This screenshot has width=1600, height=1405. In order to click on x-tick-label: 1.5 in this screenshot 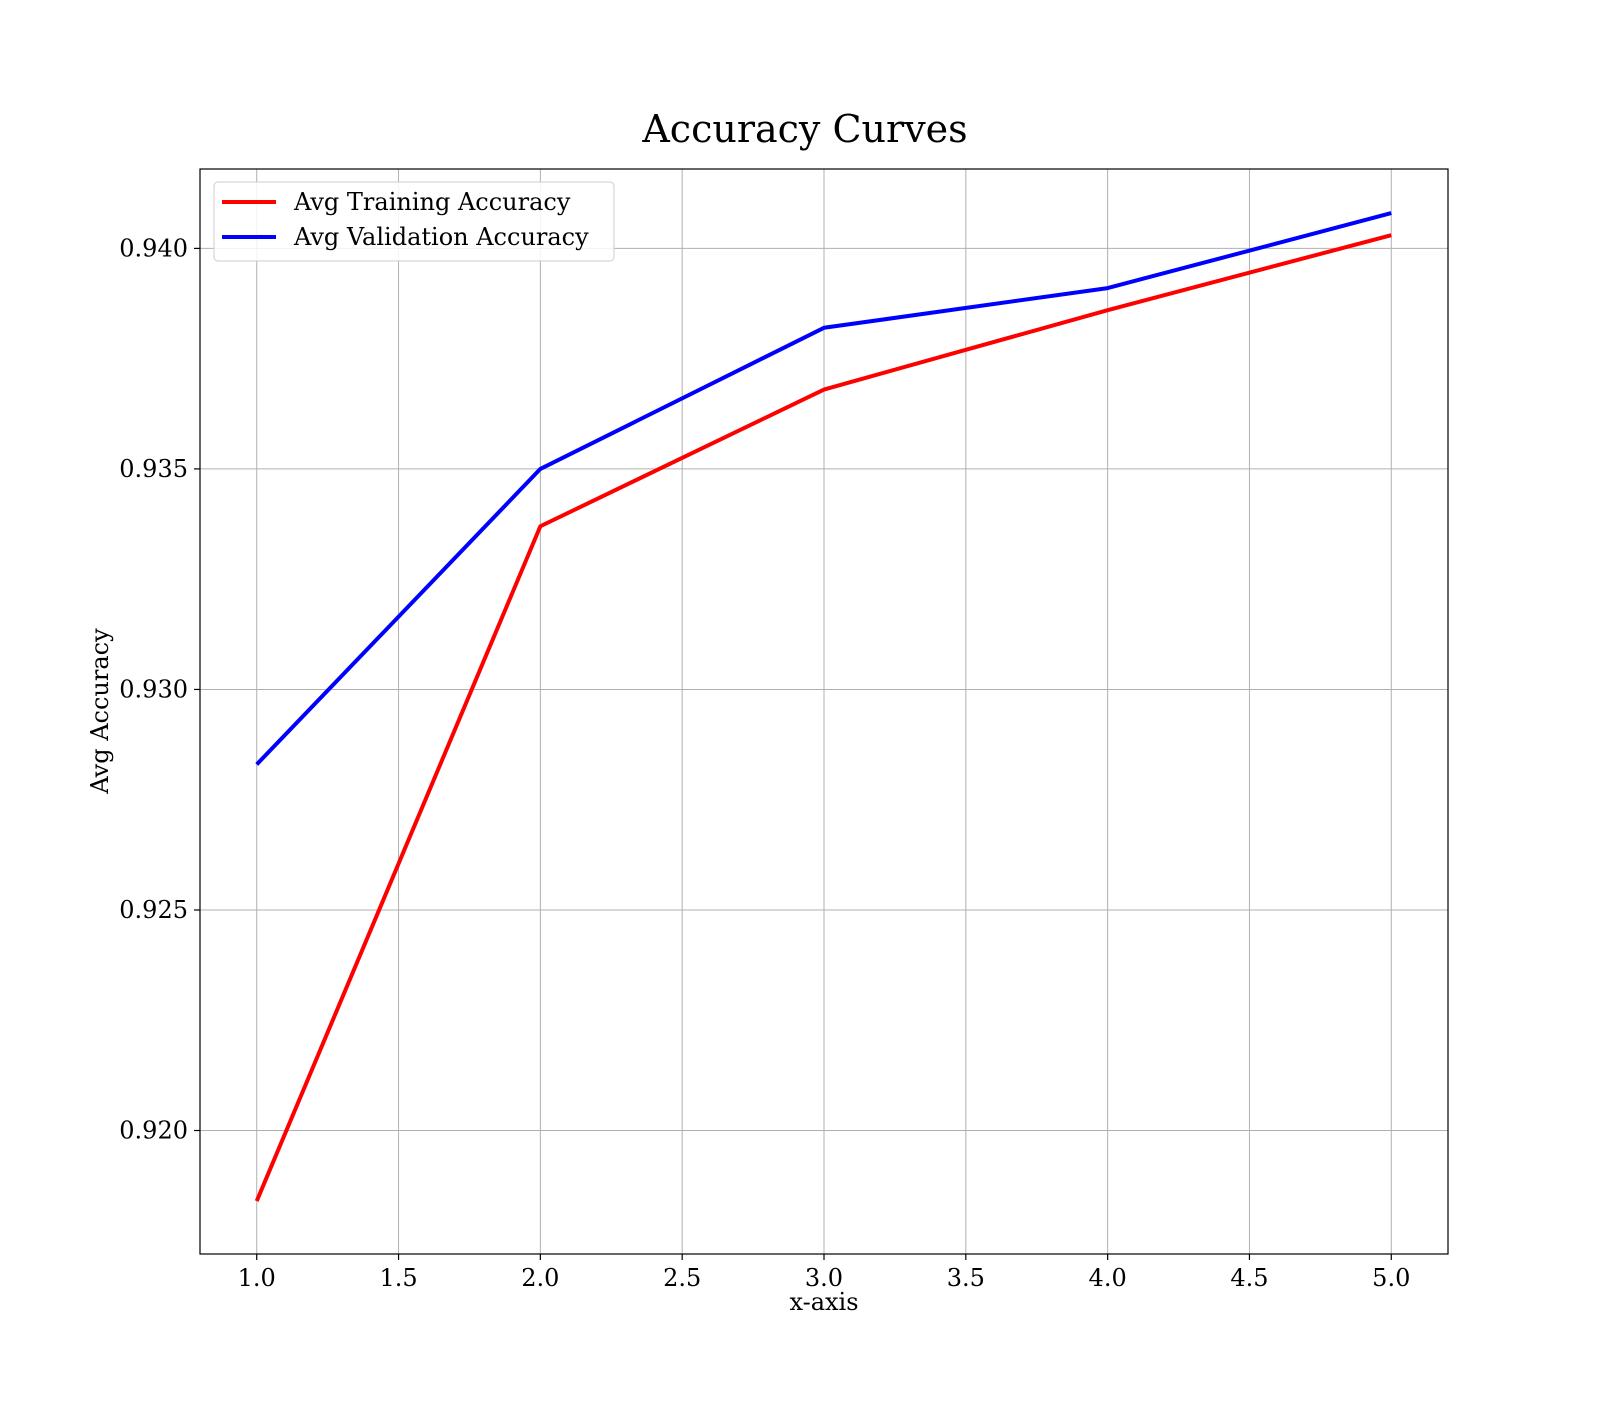, I will do `click(398, 1278)`.